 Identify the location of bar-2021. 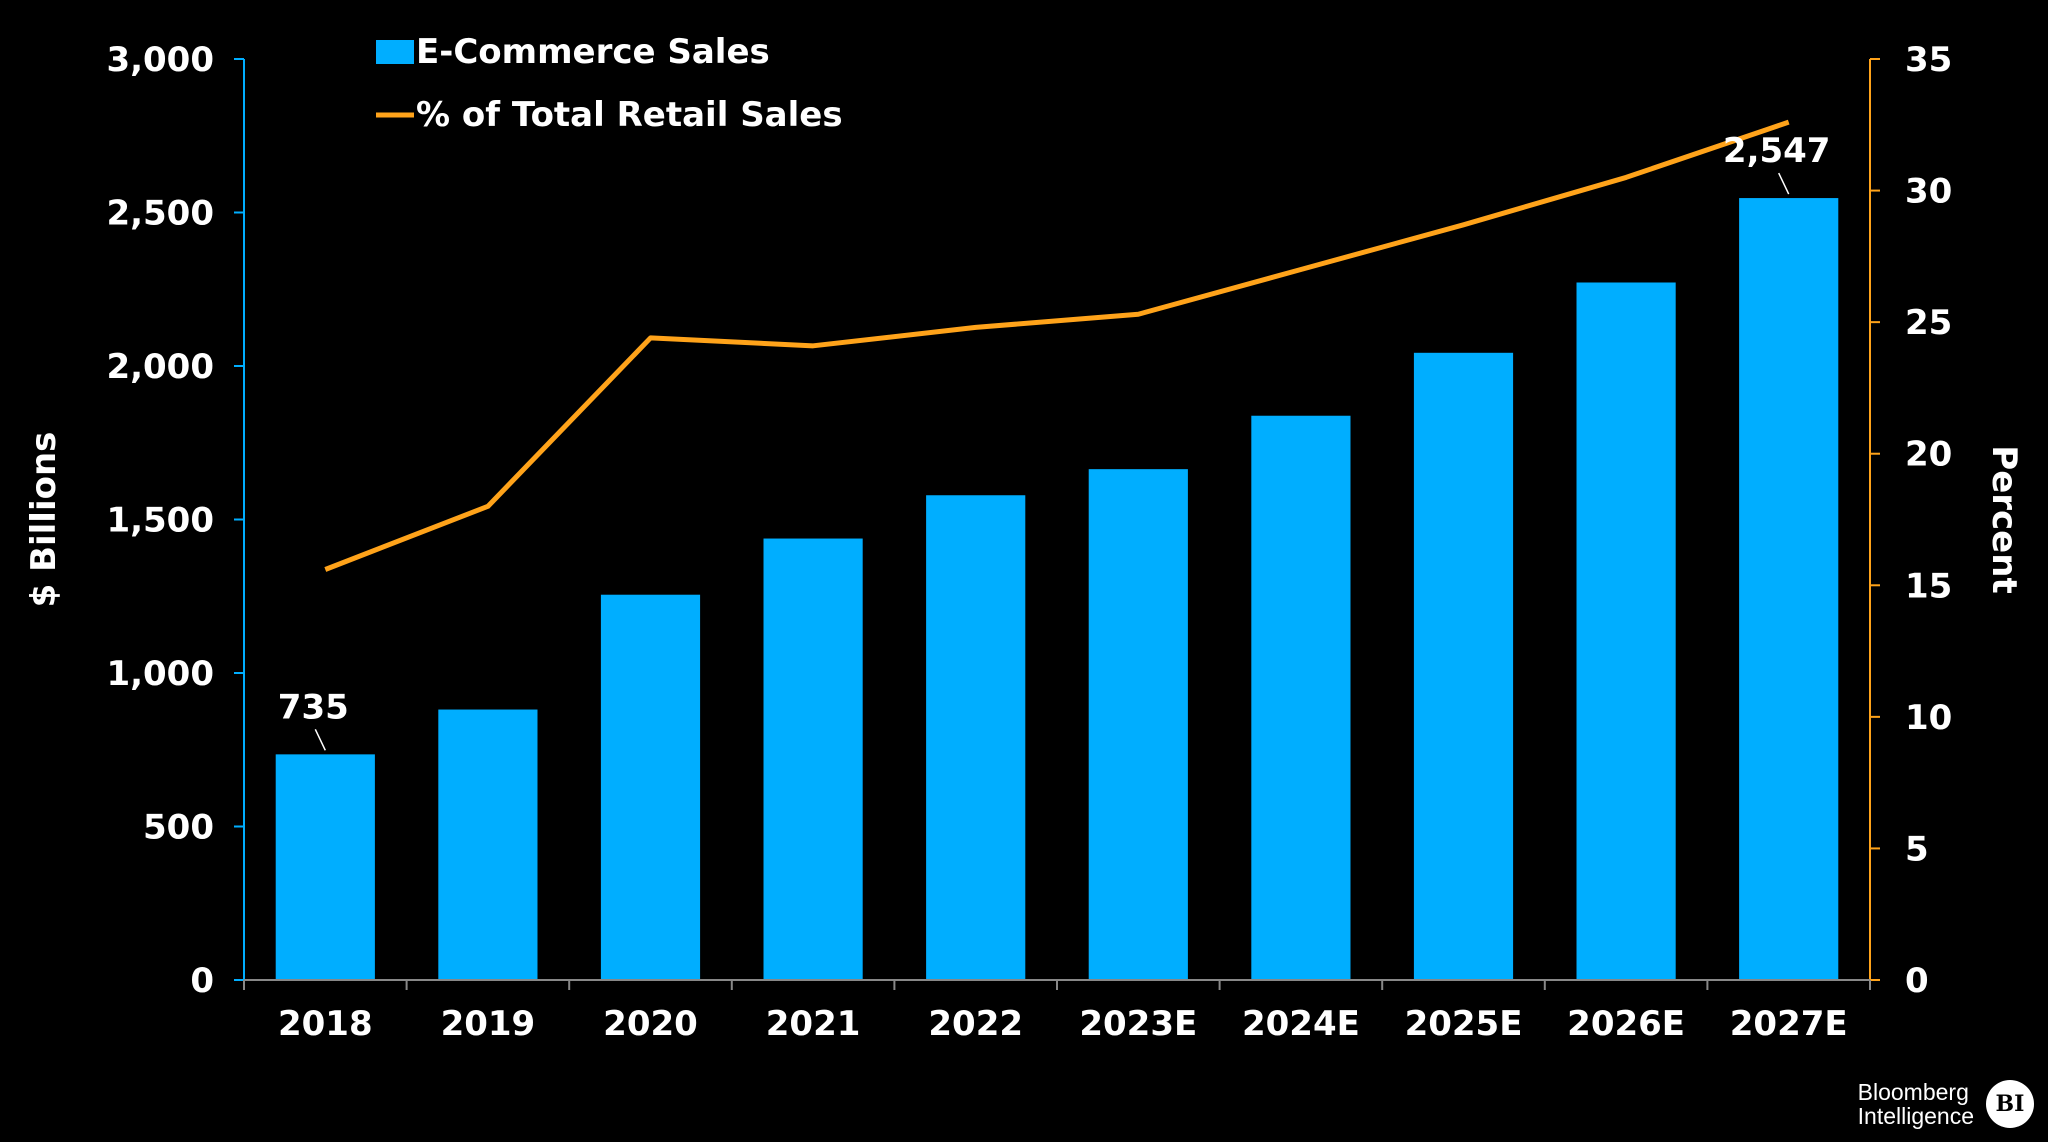
(813, 759).